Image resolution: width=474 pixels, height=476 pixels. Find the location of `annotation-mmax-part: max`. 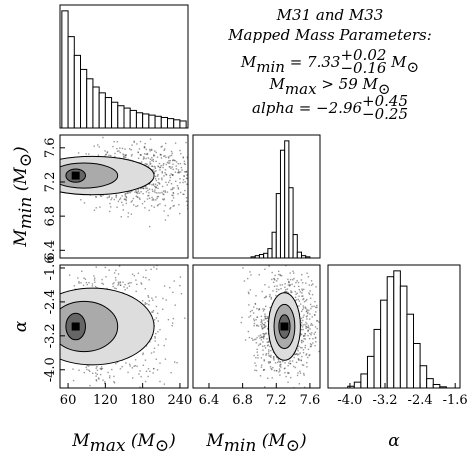

annotation-mmax-part: max is located at coordinates (301, 89).